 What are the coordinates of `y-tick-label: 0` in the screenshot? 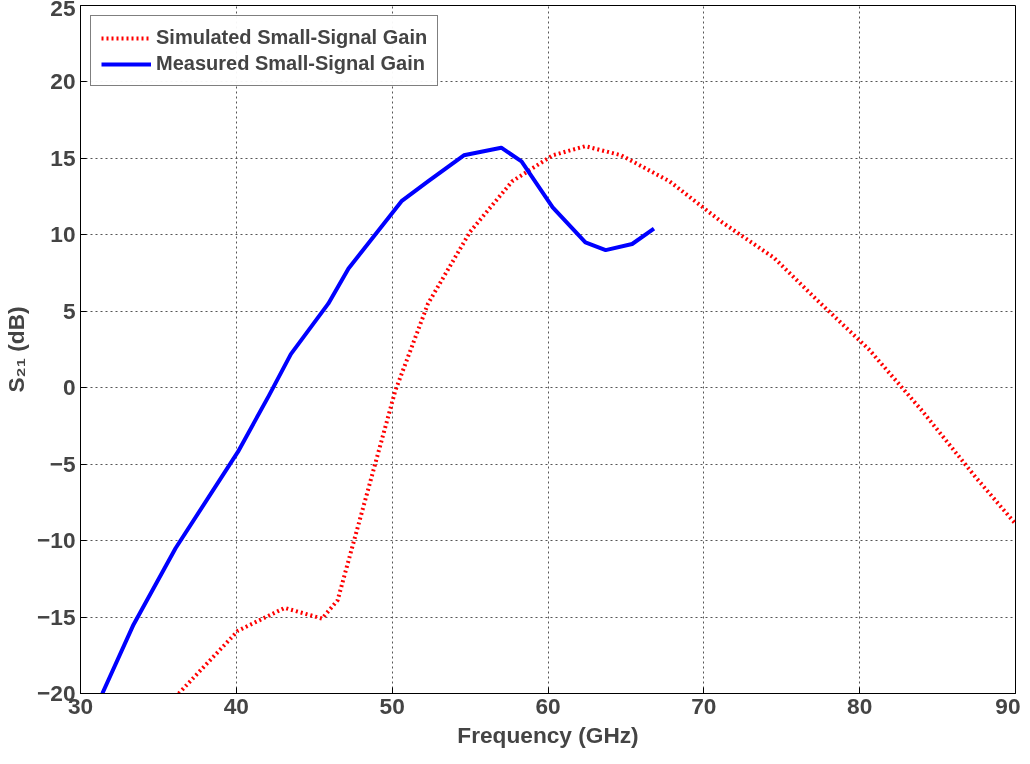 It's located at (69, 387).